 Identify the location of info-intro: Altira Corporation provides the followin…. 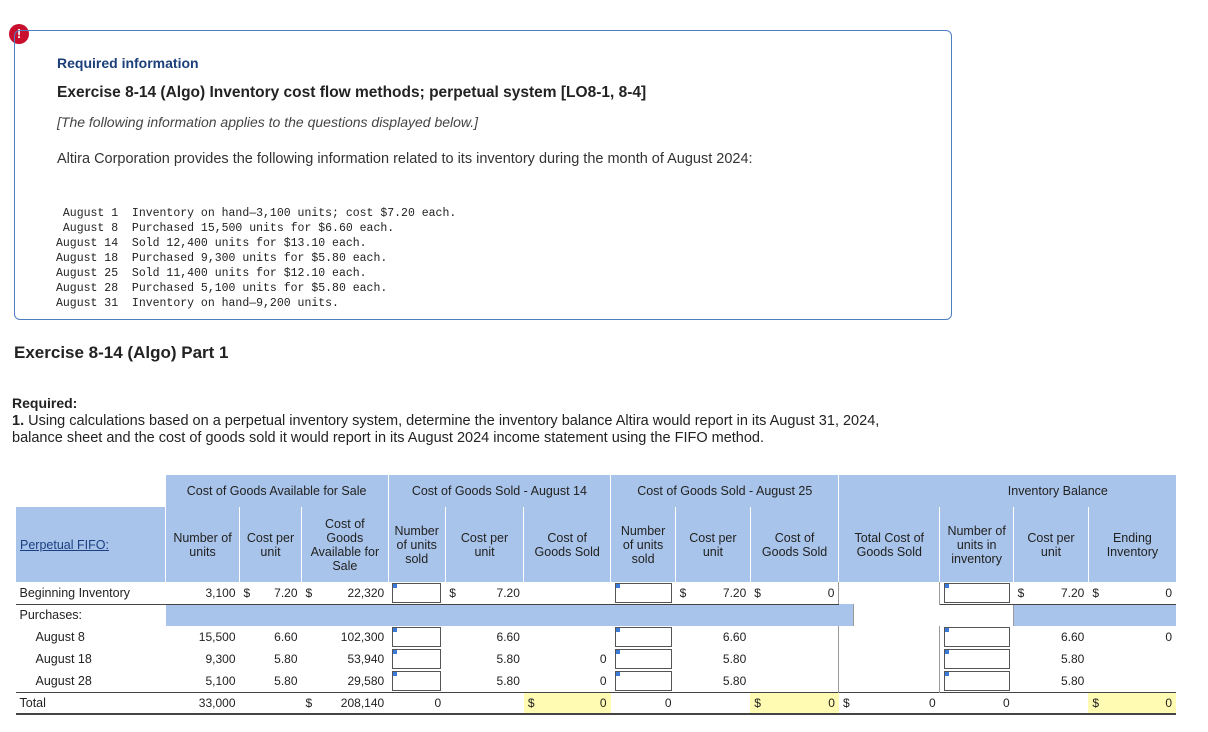
(405, 159).